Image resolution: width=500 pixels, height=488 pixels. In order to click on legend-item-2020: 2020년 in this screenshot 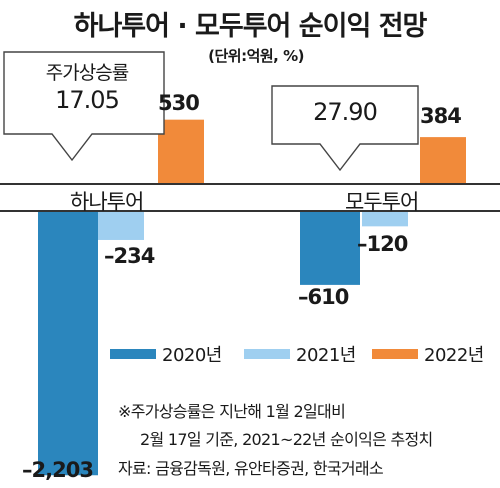, I will do `click(166, 354)`.